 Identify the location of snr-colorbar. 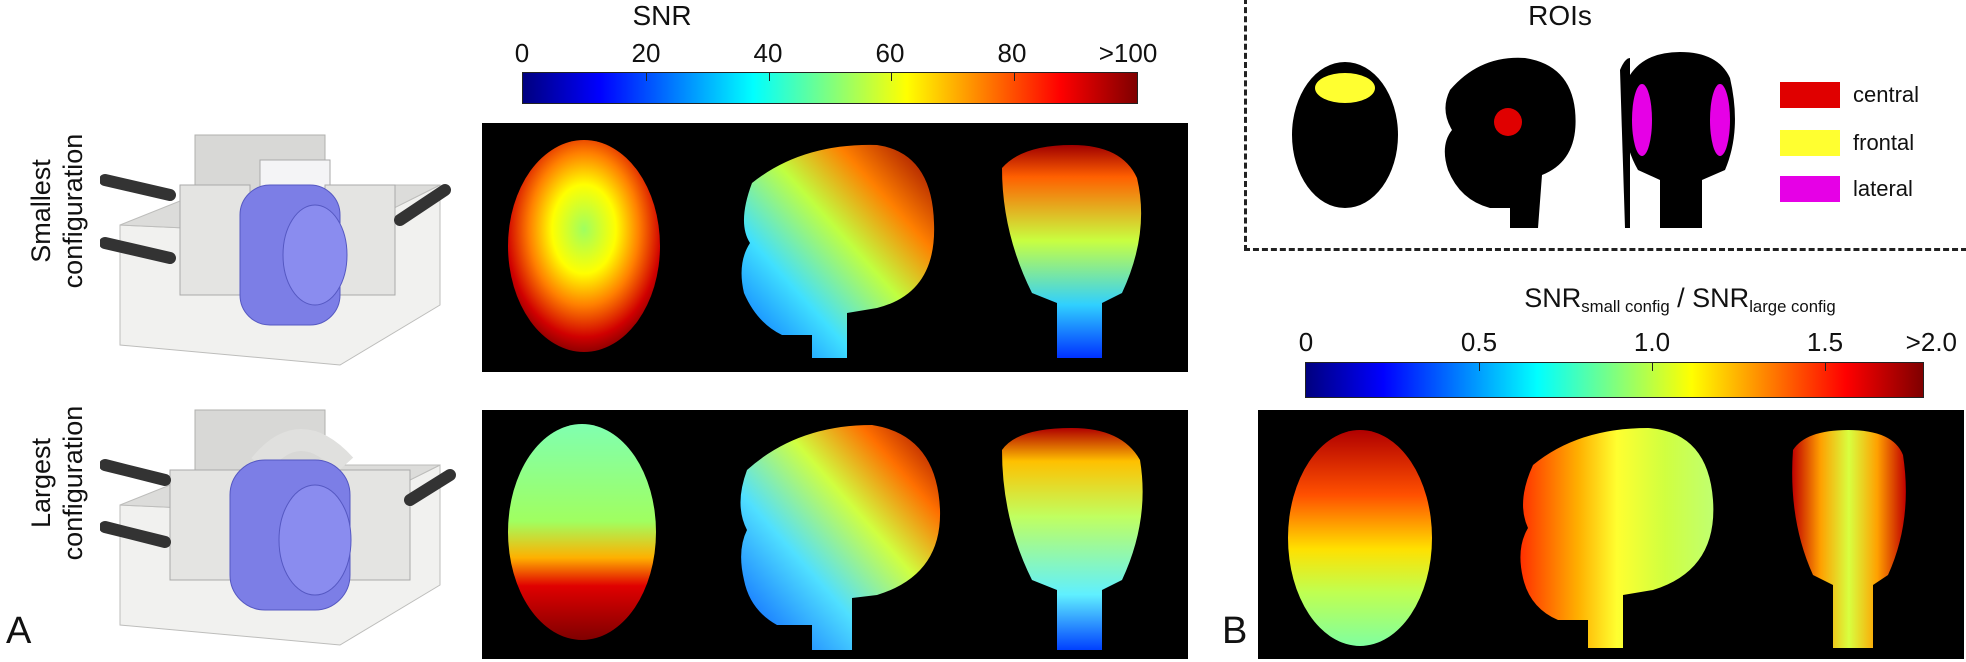
(830, 88).